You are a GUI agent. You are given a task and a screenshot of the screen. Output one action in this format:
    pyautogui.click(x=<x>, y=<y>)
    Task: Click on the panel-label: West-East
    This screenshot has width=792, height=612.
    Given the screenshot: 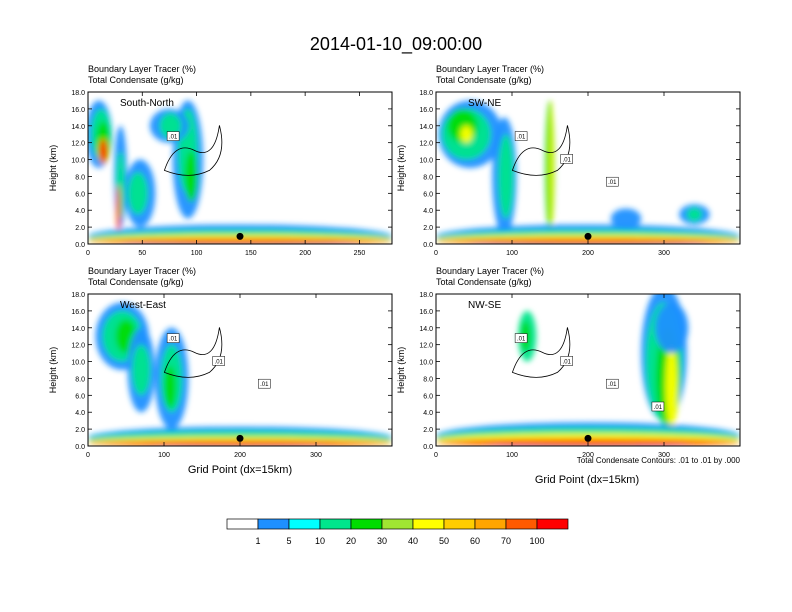 What is the action you would take?
    pyautogui.click(x=143, y=305)
    